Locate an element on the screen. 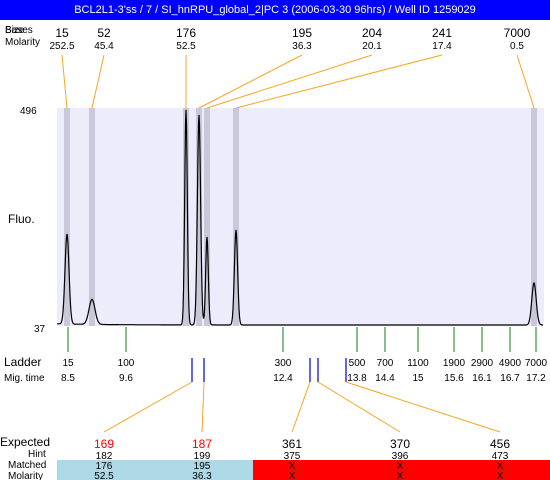  peak-molarity-label: 0.5 is located at coordinates (517, 46).